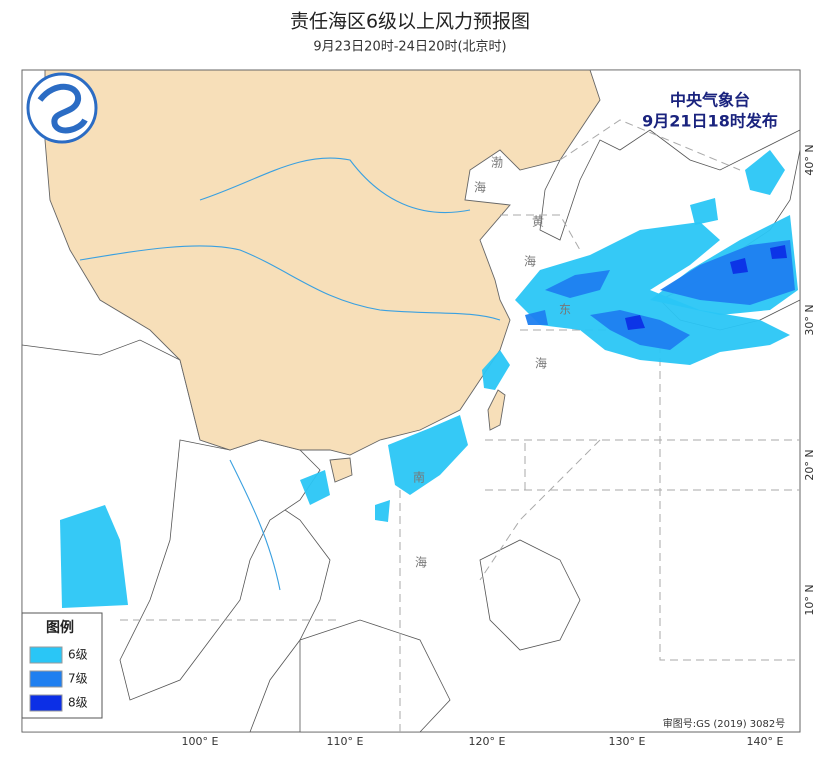 Image resolution: width=821 pixels, height=758 pixels. Describe the element at coordinates (78, 655) in the screenshot. I see `legend-label: 6级` at that location.